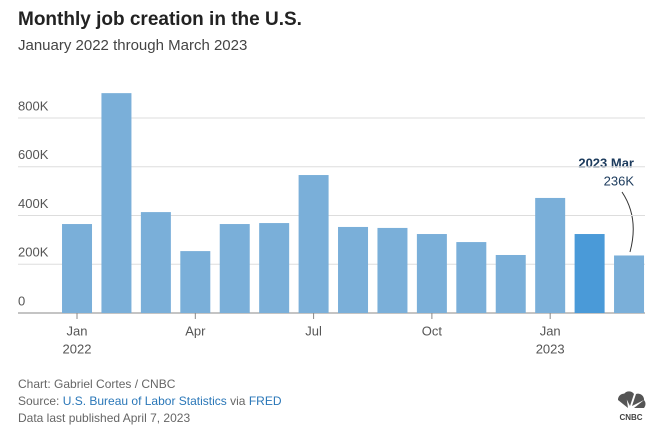 The height and width of the screenshot is (436, 664). What do you see at coordinates (33, 105) in the screenshot?
I see `y-tick-label: 800K` at bounding box center [33, 105].